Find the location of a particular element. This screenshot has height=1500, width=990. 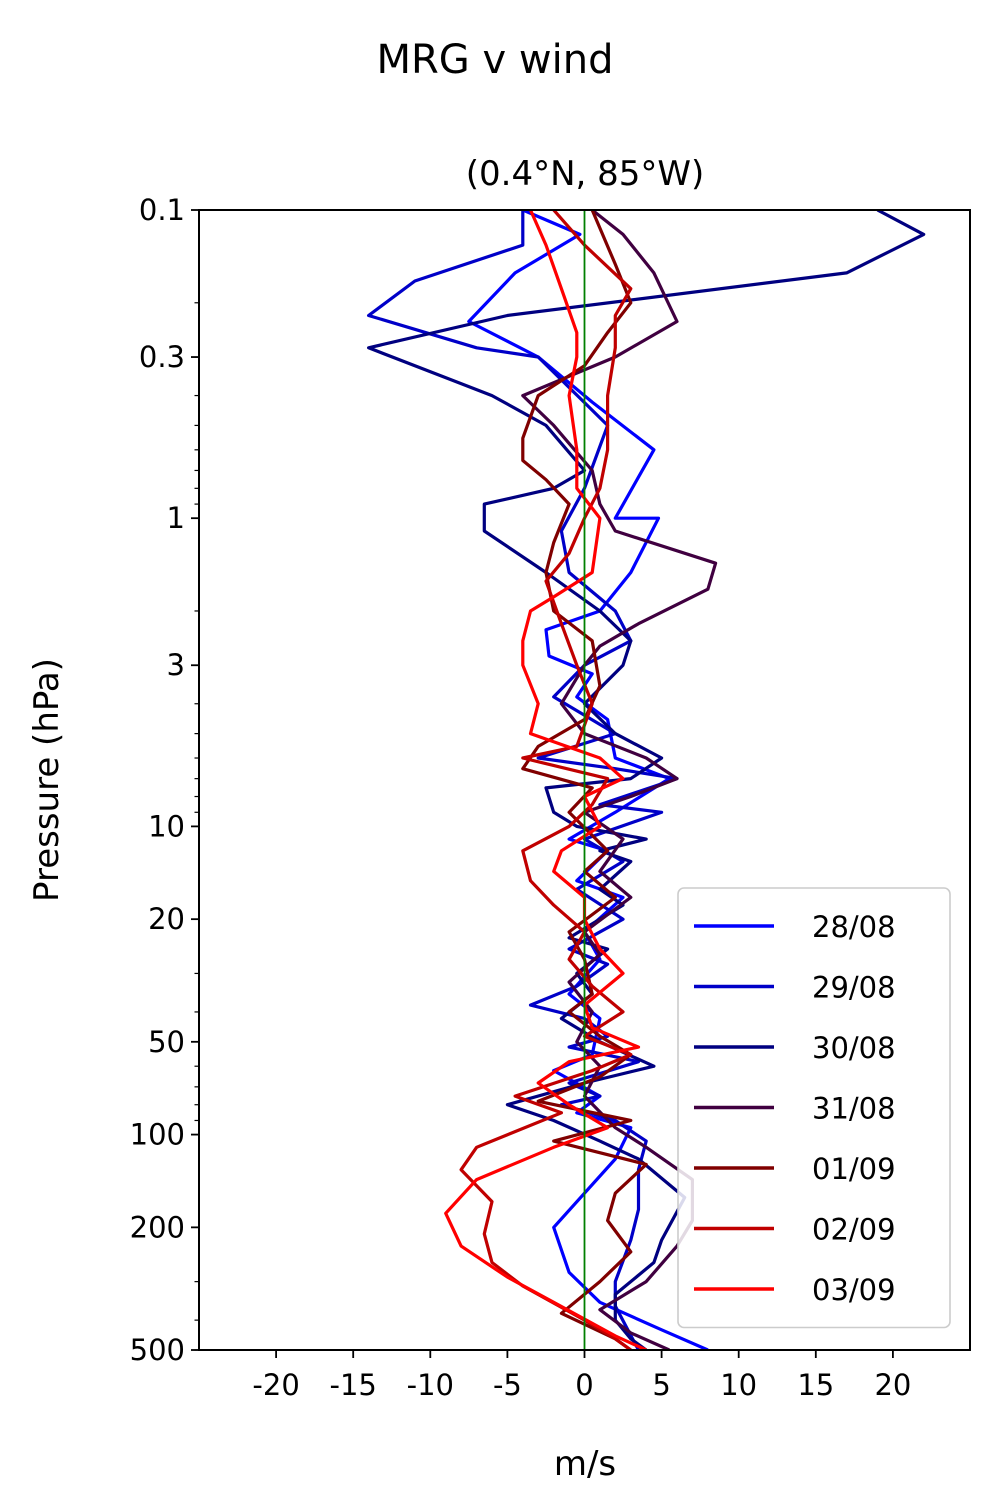

legend-box is located at coordinates (814, 1108).